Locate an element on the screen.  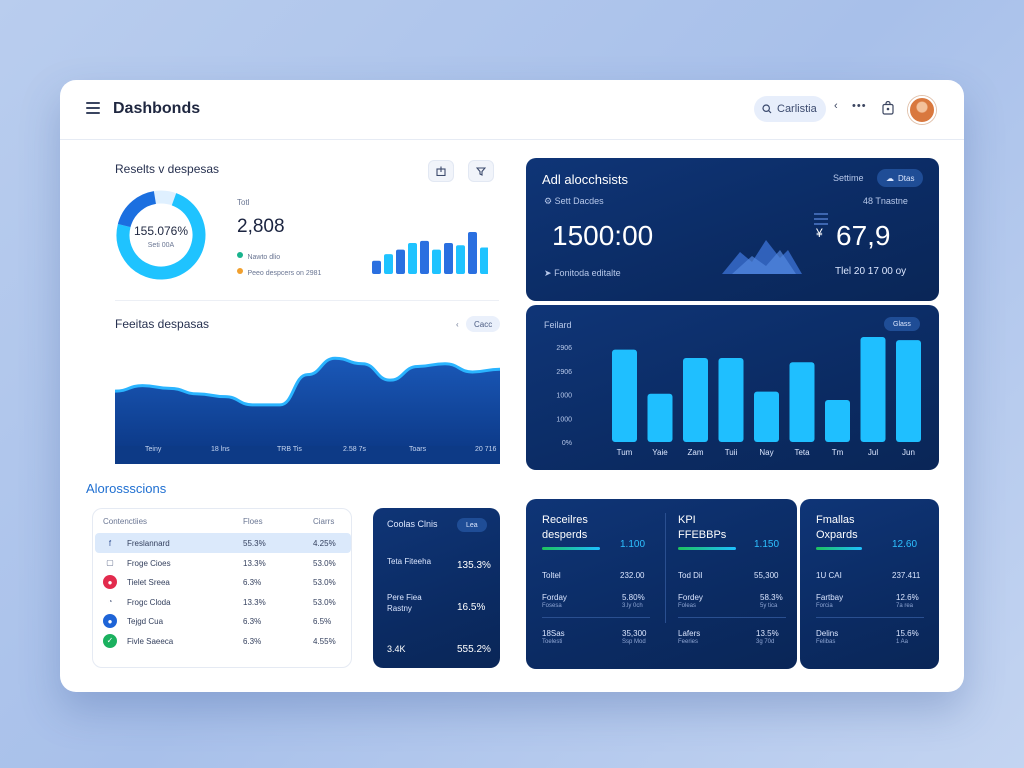
filter-button is located at coordinates (481, 171).